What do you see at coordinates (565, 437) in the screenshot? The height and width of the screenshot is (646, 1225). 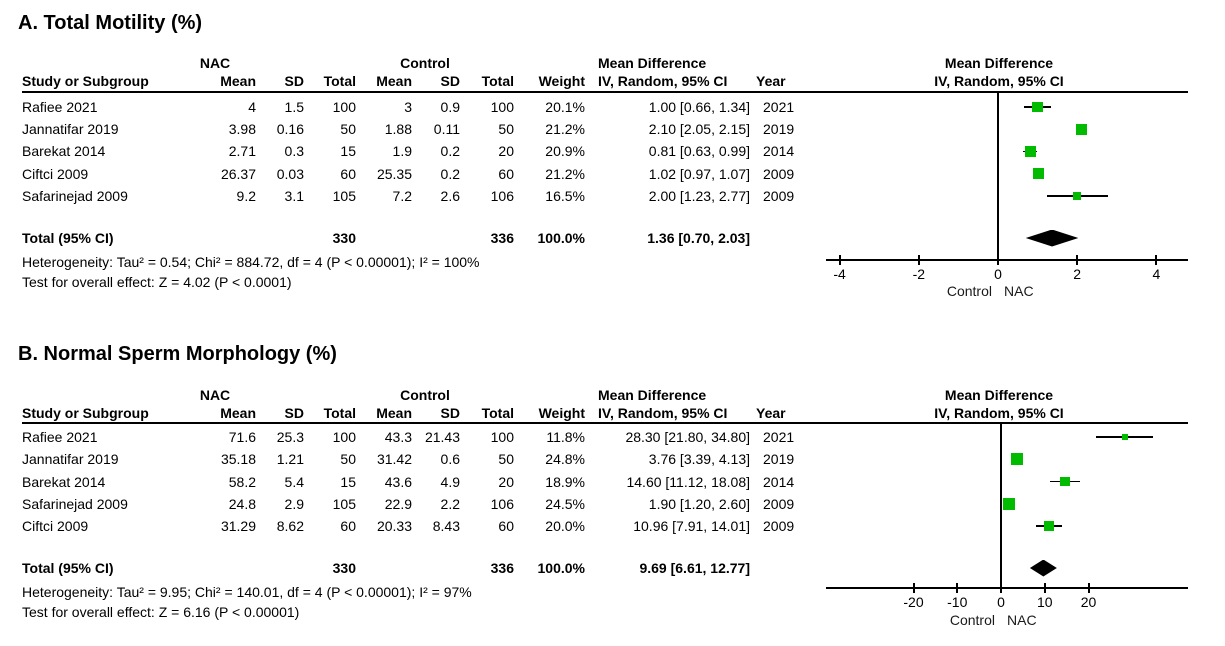 I see `weight-cell: 11.8%` at bounding box center [565, 437].